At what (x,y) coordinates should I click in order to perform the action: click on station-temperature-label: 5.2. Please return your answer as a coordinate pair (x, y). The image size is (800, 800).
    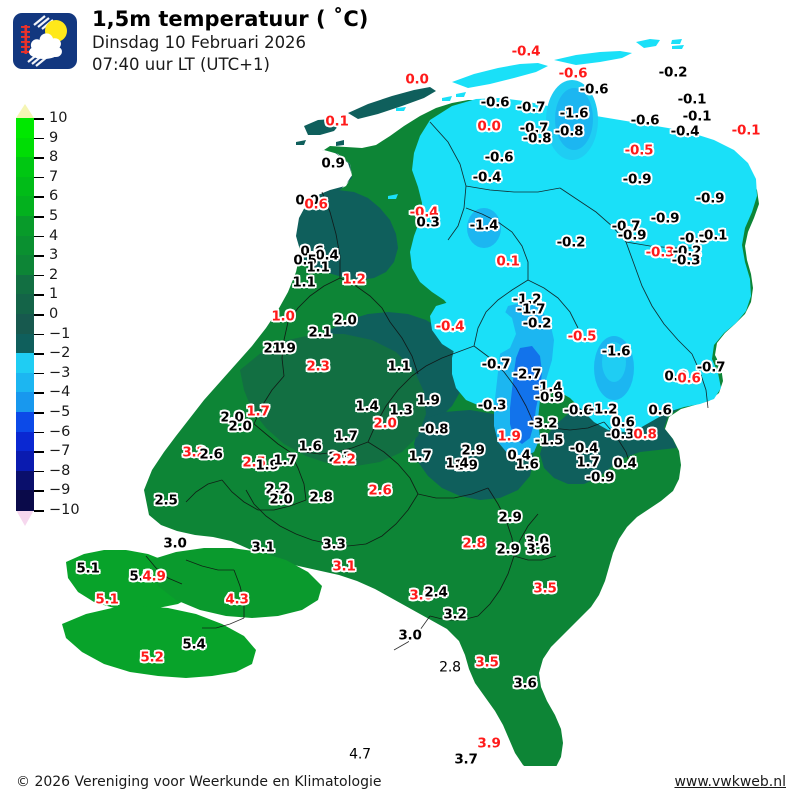
    Looking at the image, I should click on (141, 576).